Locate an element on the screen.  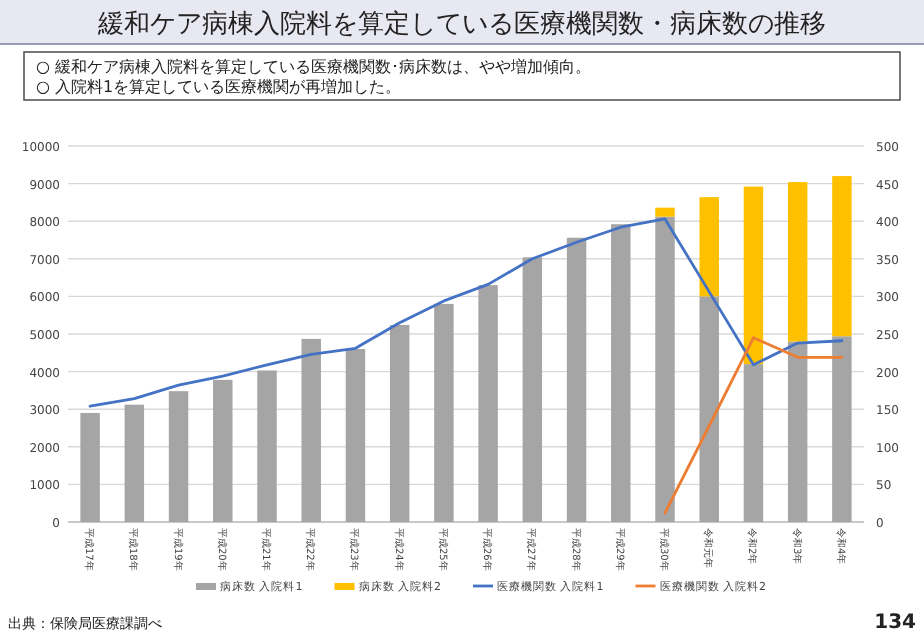
text: ○ 緩和ケア病棟入院料を算定している医療機関数･病床数は、やや増加傾向。 is located at coordinates (314, 67).